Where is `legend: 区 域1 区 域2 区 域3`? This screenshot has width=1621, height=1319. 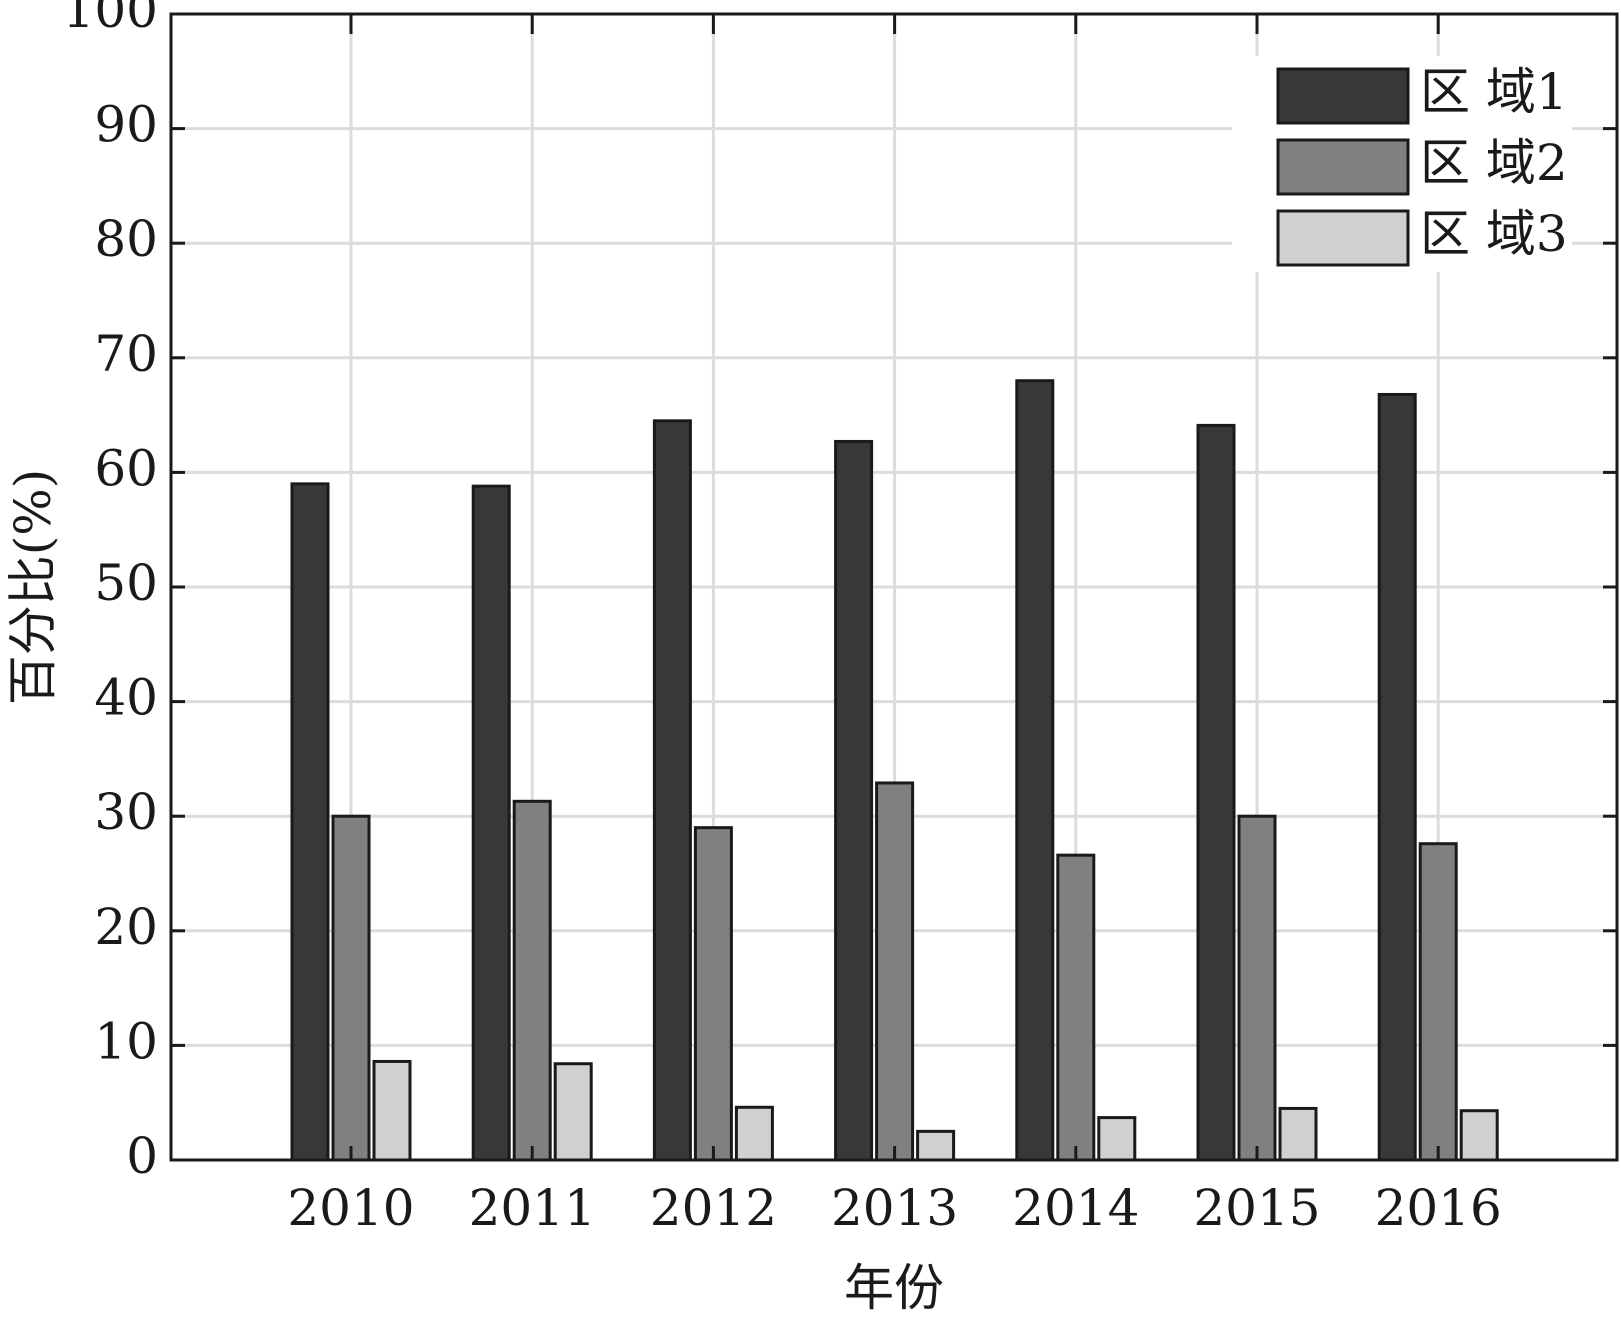
legend: 区 域1 区 域2 区 域3 is located at coordinates (1402, 164).